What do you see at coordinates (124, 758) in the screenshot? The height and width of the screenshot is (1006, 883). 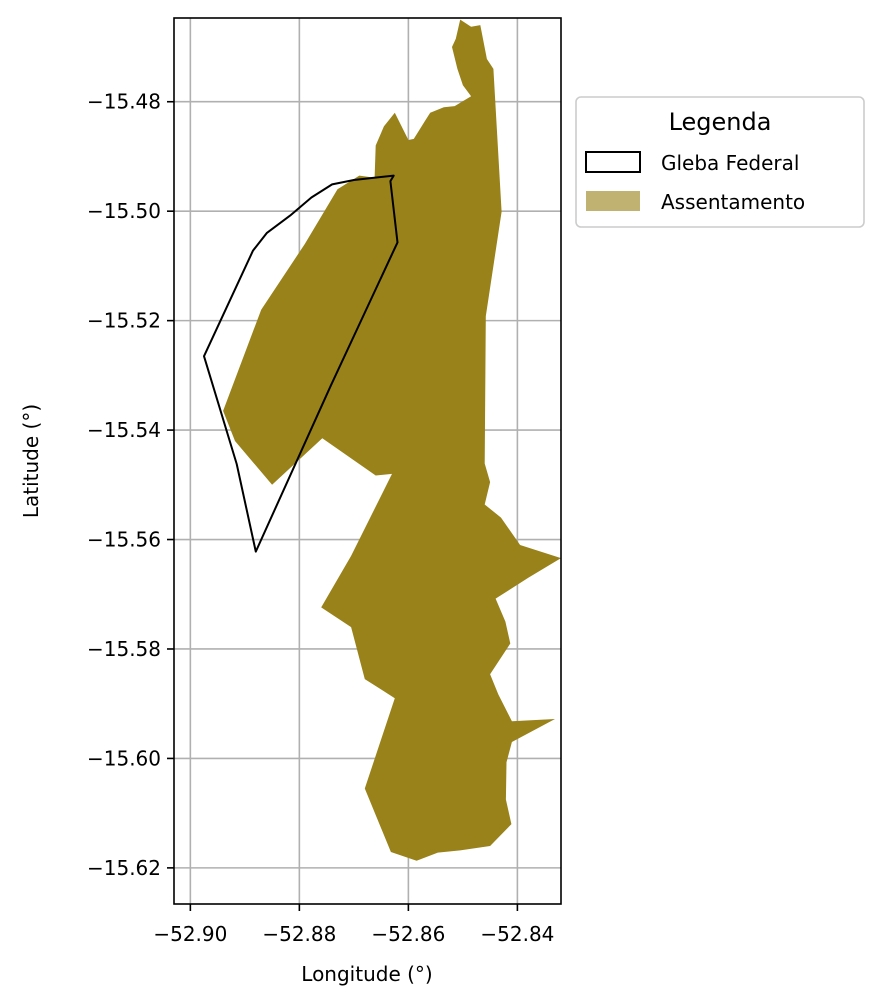 I see `y-tick-label: −15.60` at bounding box center [124, 758].